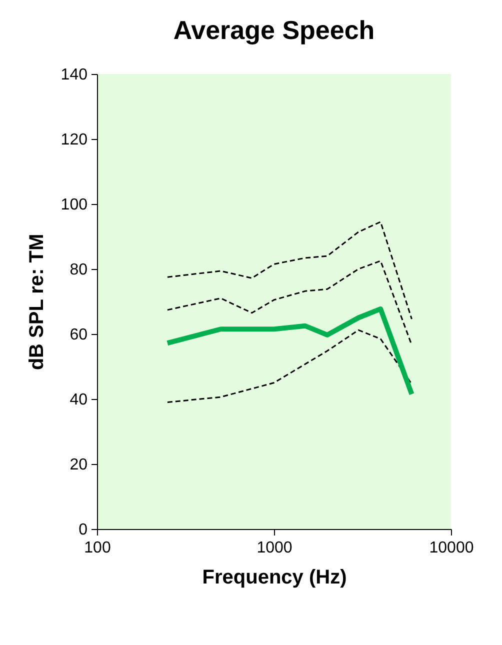 This screenshot has height=645, width=502. I want to click on chart-title: Average Speech, so click(274, 30).